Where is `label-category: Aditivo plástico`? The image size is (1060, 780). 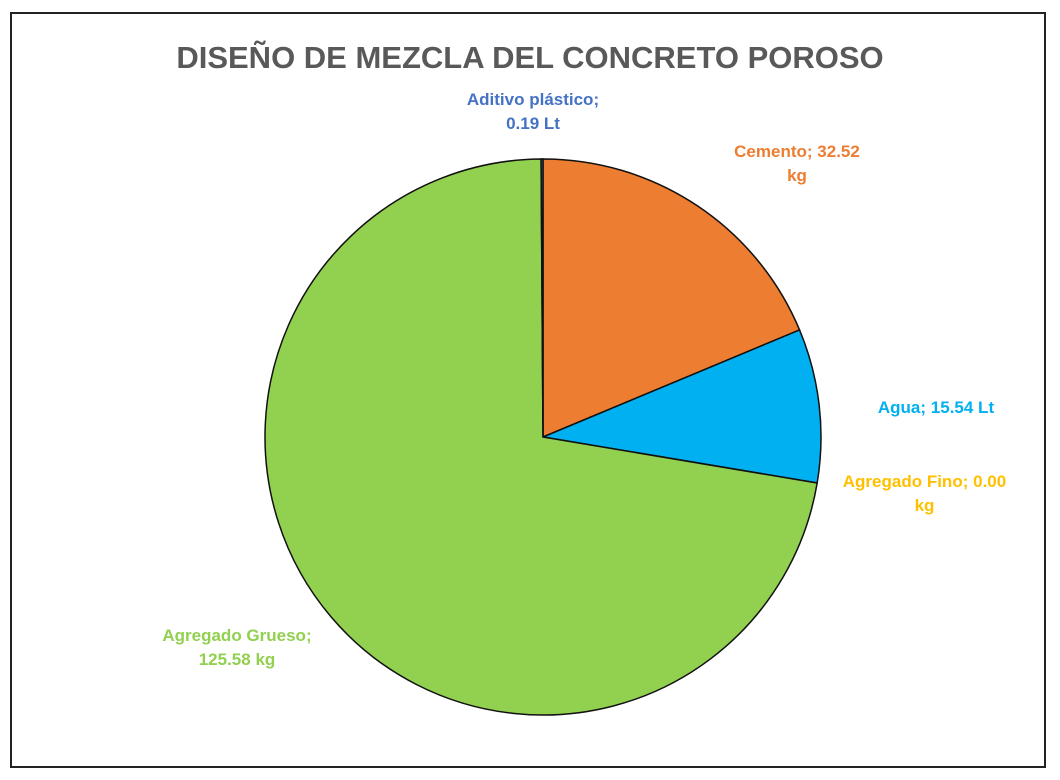
label-category: Aditivo plástico is located at coordinates (530, 99).